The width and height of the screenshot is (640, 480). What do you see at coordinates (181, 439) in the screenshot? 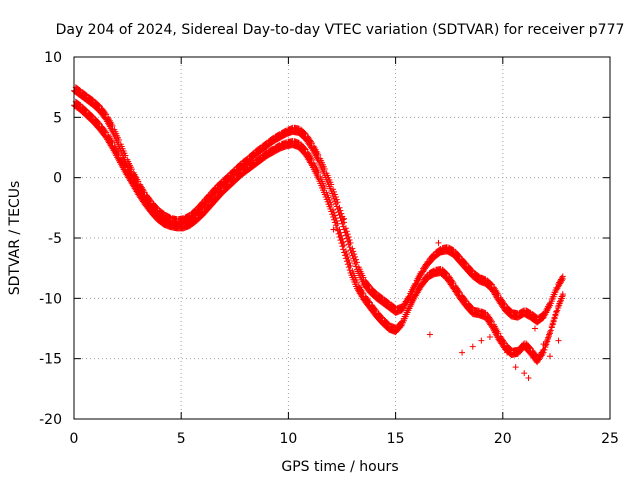
I see `x-tick-label: 5` at bounding box center [181, 439].